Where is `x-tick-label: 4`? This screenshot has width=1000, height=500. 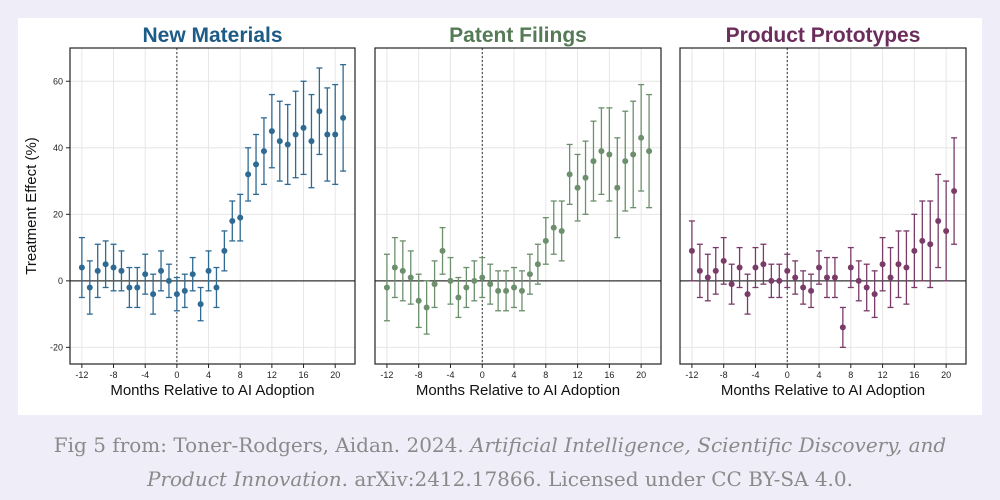 x-tick-label: 4 is located at coordinates (208, 375).